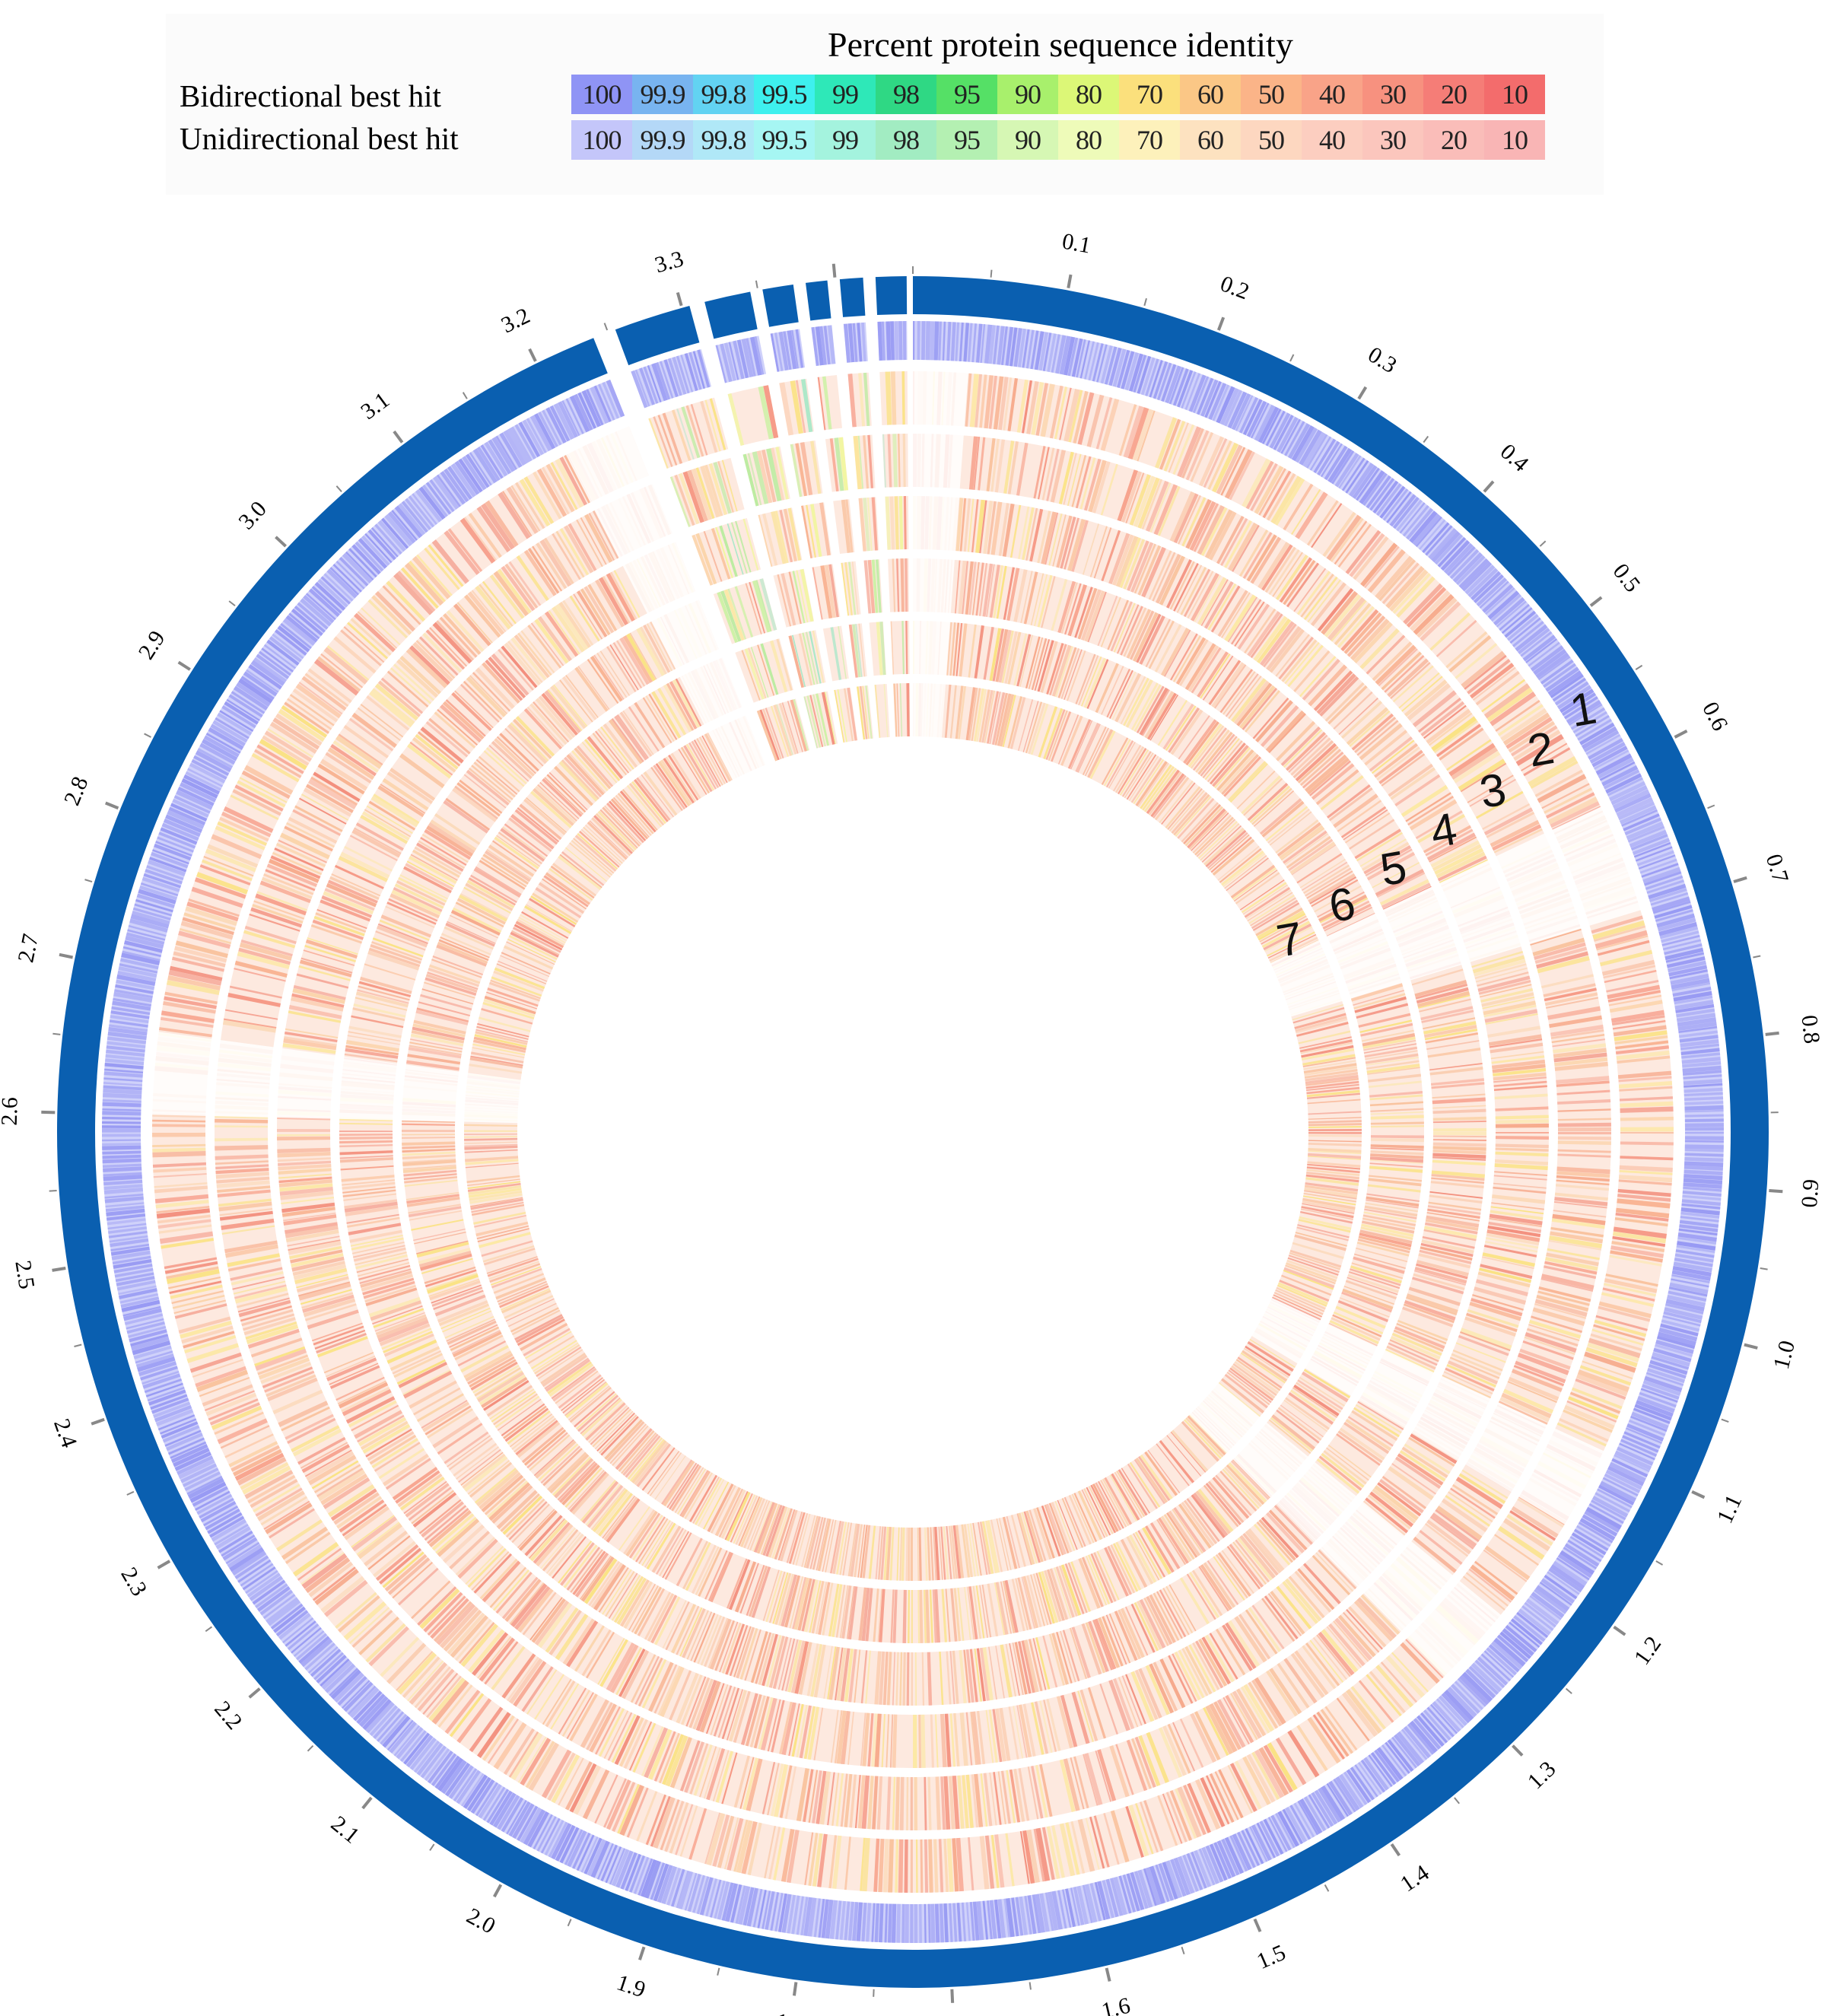 The height and width of the screenshot is (2016, 1825). I want to click on legend-swatch-unidirectional: 99.5, so click(784, 140).